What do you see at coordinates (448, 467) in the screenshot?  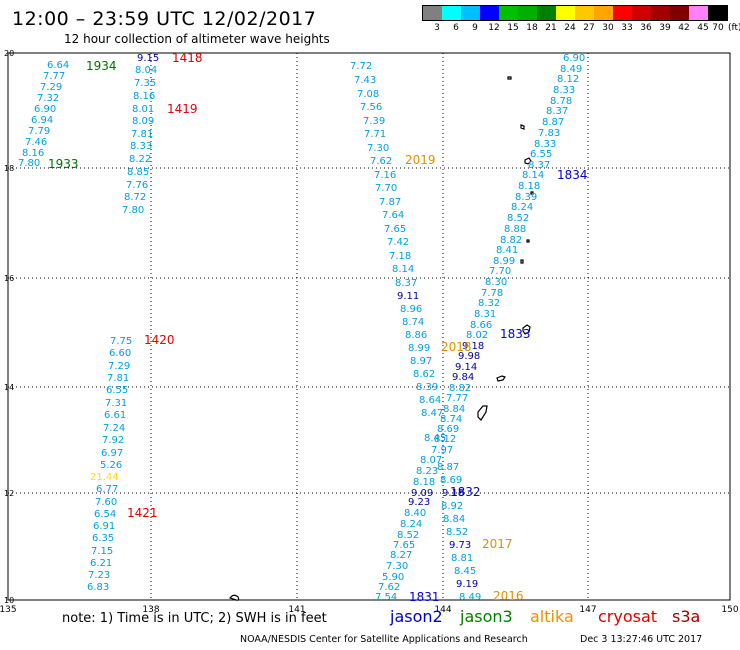 I see `wave-height-label: 8.87` at bounding box center [448, 467].